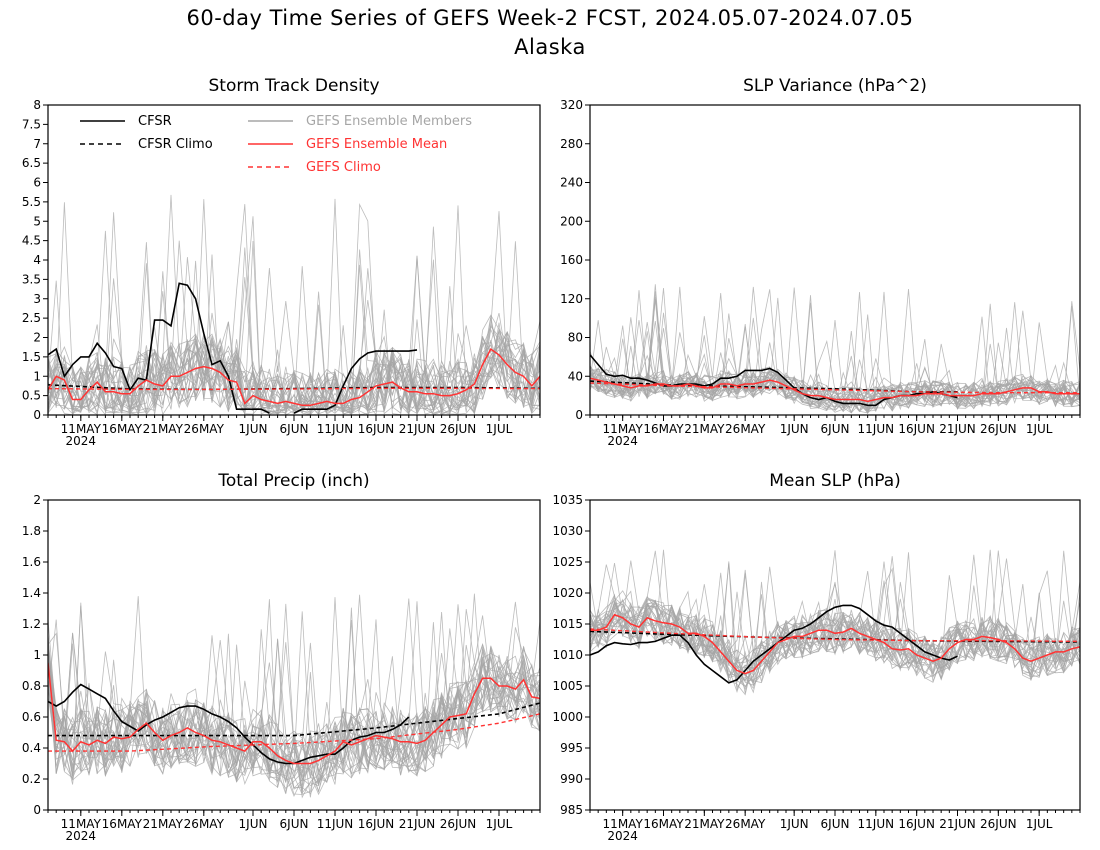 The height and width of the screenshot is (850, 1100). I want to click on y-tick-label: 2.5, so click(31, 318).